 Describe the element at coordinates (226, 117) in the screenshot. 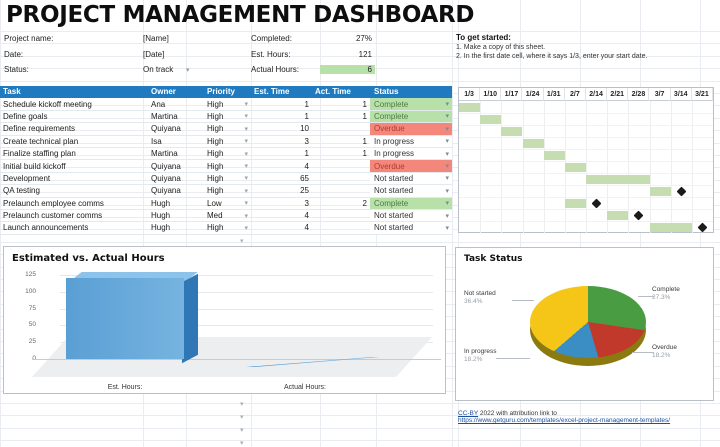

I see `table-row: Define goals Martina High ▾ 1 1 Complete ▾` at that location.